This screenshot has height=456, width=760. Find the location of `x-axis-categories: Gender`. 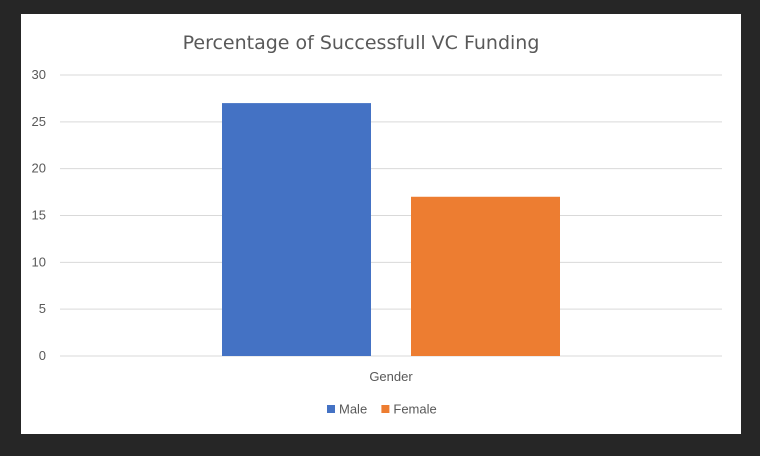

x-axis-categories: Gender is located at coordinates (391, 376).